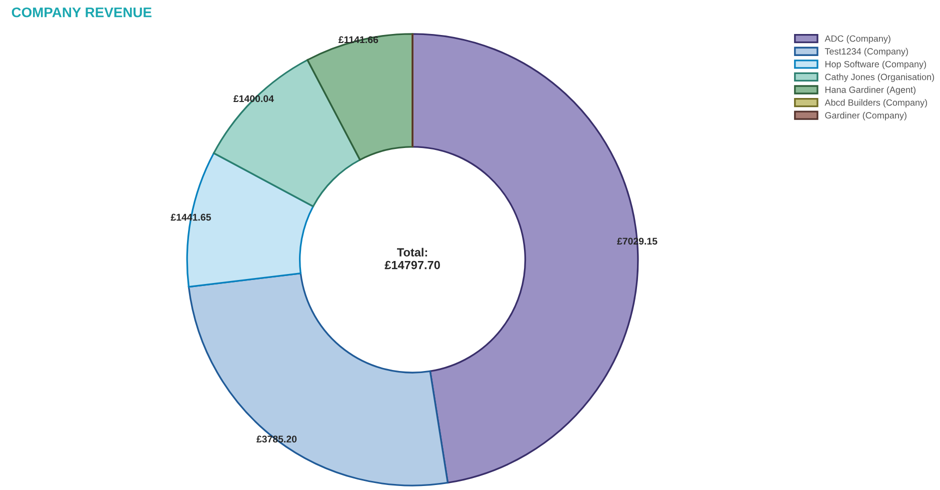 Image resolution: width=940 pixels, height=490 pixels. I want to click on legend-label: Abcd Builders (Company), so click(875, 103).